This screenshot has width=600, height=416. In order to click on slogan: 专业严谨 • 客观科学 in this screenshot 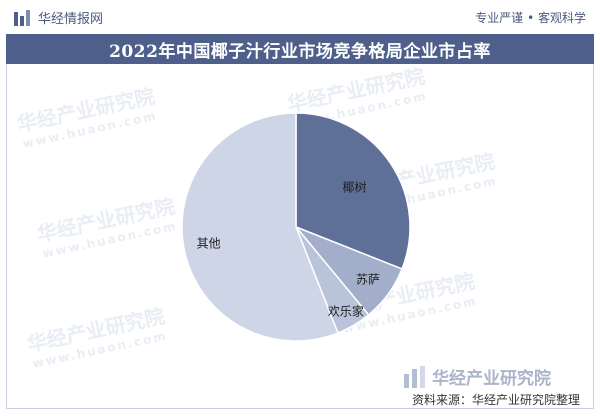, I will do `click(530, 18)`.